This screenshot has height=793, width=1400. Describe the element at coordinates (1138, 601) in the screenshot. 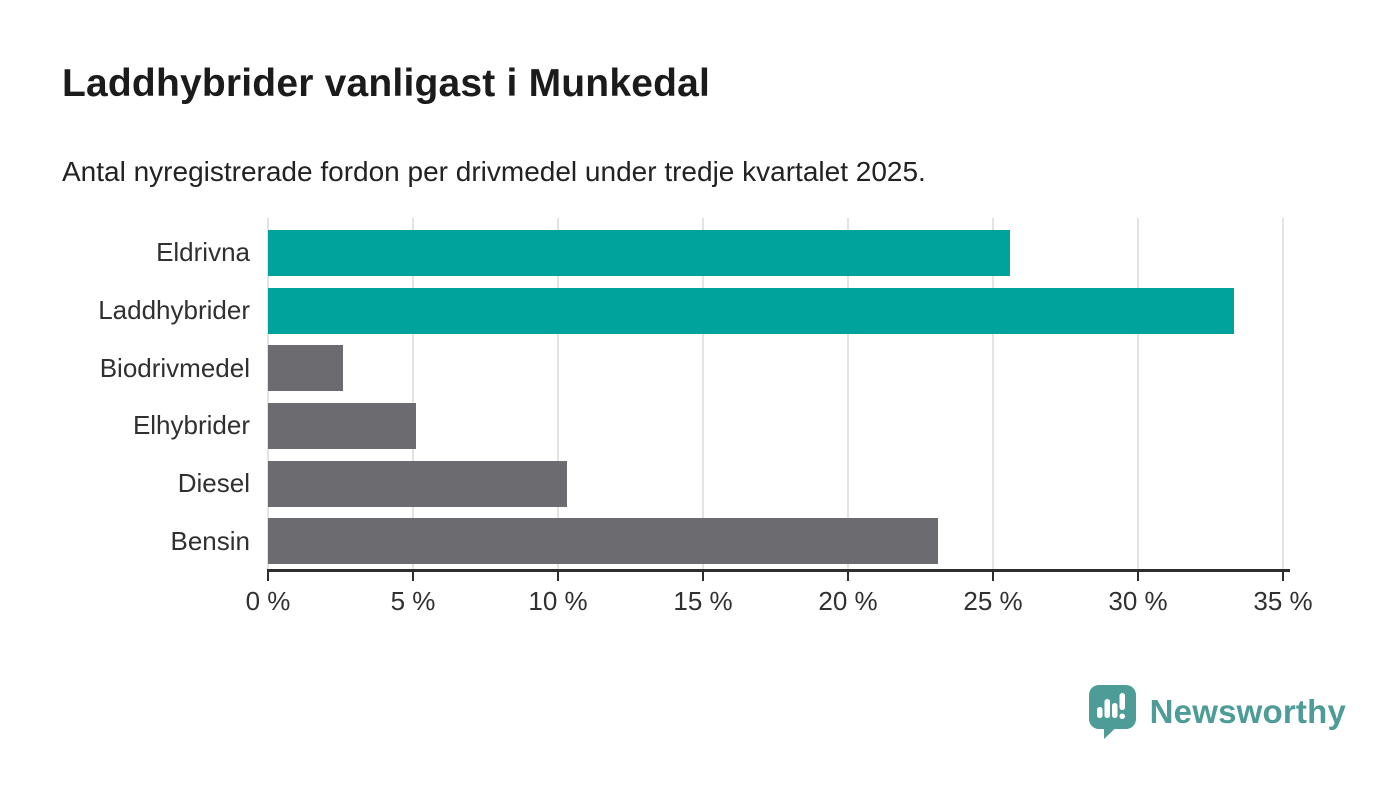

I see `tick-label: 30 %` at that location.